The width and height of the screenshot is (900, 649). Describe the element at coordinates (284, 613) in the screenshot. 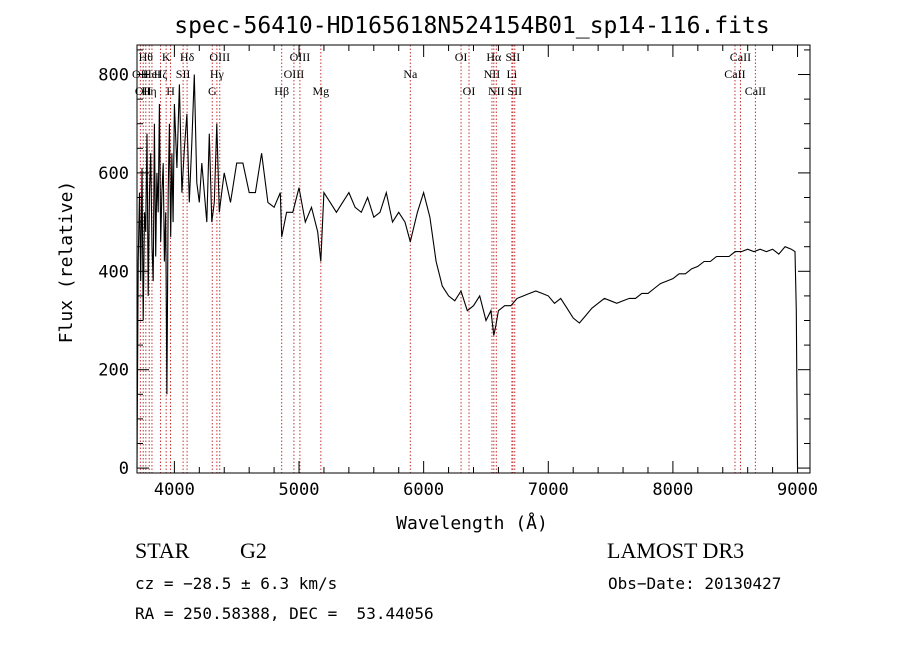

I see `sky-coordinates: RA = 250.58388, DEC = 53.44056` at that location.